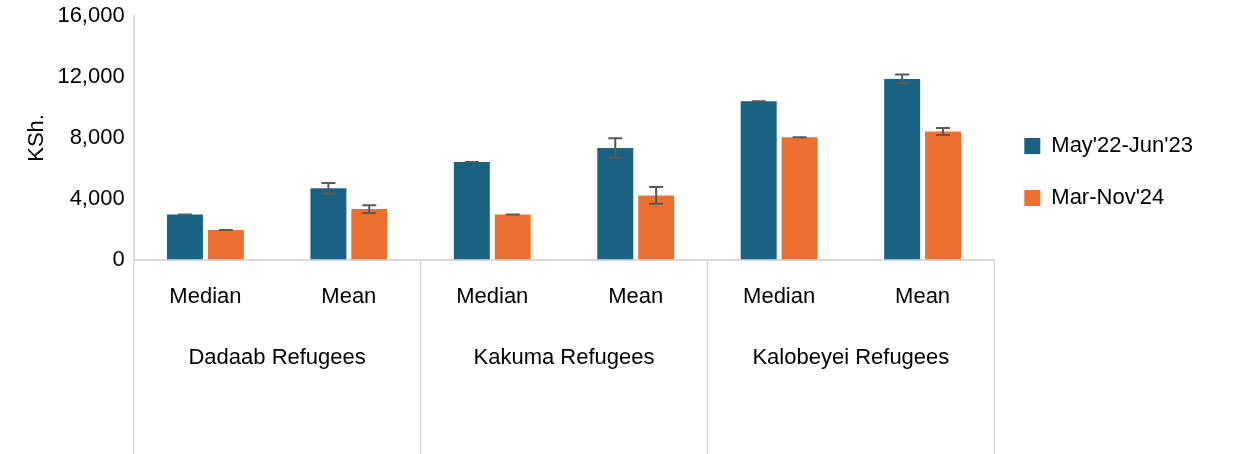 This screenshot has height=454, width=1233. I want to click on y-tick-label: 8,000, so click(97, 136).